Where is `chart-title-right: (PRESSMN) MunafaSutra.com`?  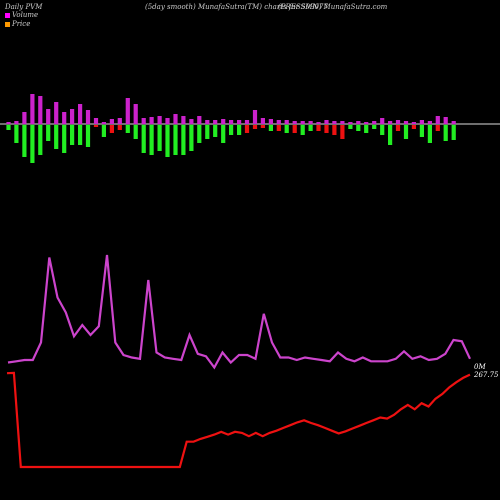 chart-title-right: (PRESSMN) MunafaSutra.com is located at coordinates (333, 7).